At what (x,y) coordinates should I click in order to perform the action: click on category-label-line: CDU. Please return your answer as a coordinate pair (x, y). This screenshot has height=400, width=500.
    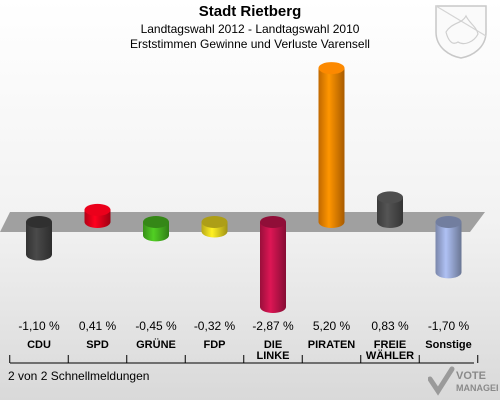
    Looking at the image, I should click on (39, 345).